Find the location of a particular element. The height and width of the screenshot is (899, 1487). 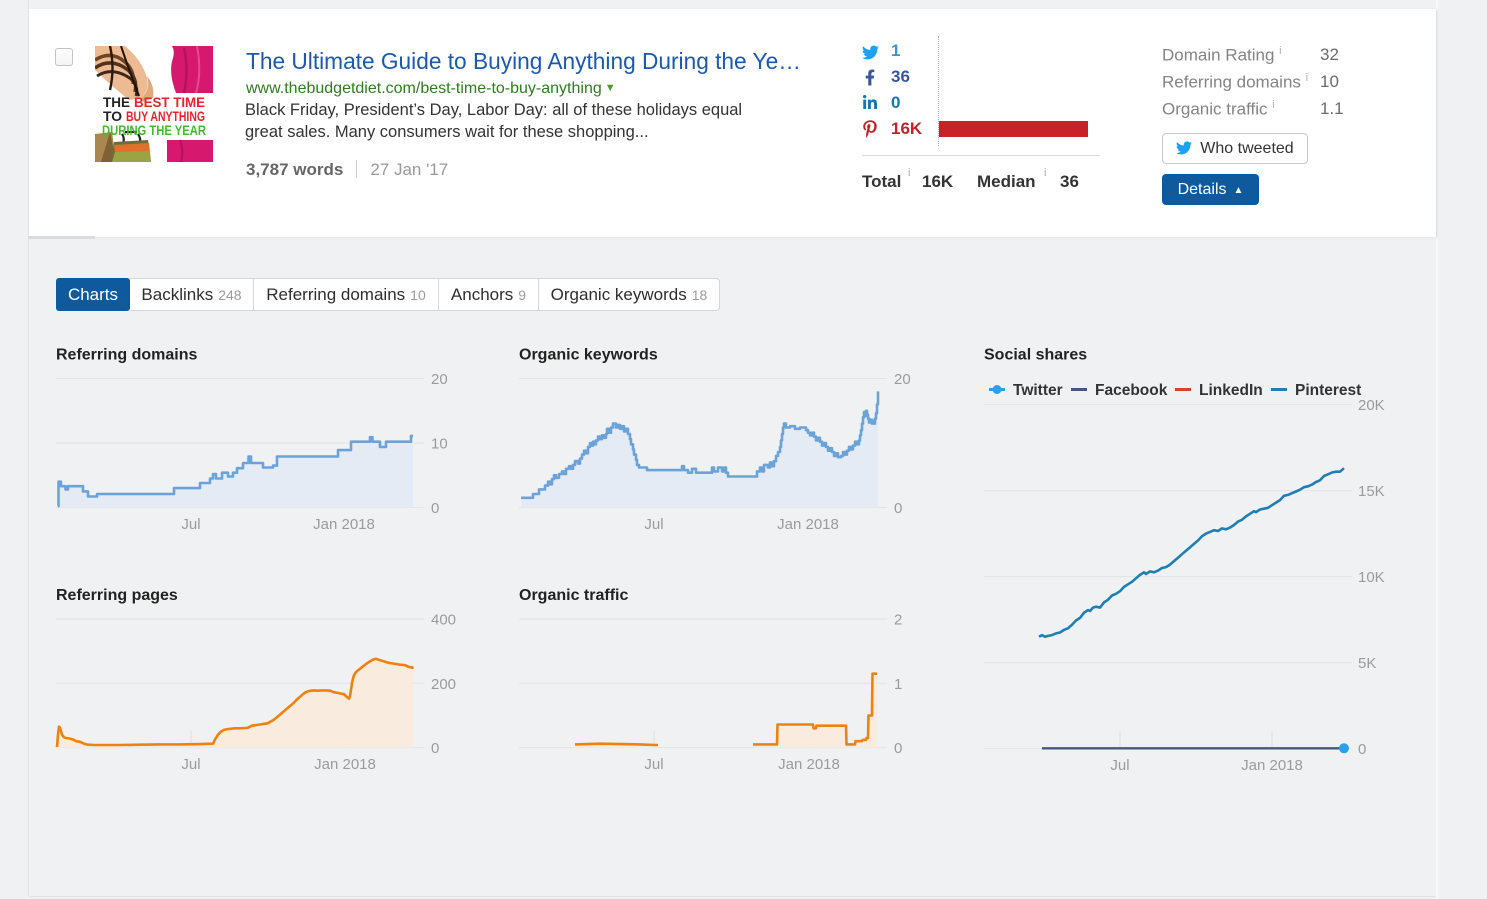

svg-text: Referring pages is located at coordinates (117, 595).